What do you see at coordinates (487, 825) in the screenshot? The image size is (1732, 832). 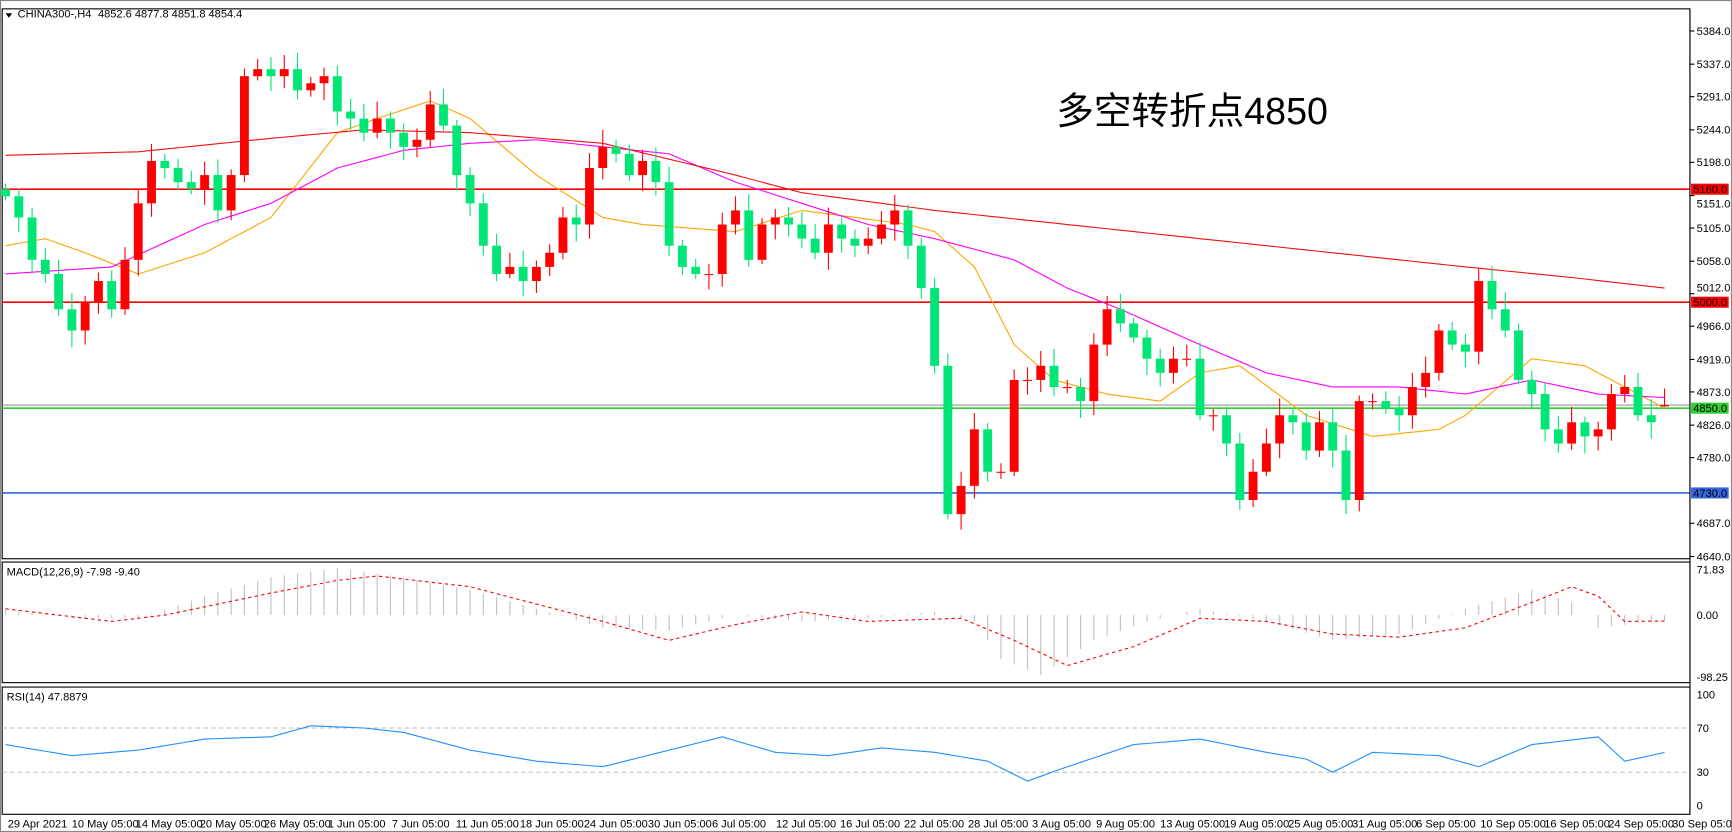 I see `time-tick-label: 11 Jun 05:00` at bounding box center [487, 825].